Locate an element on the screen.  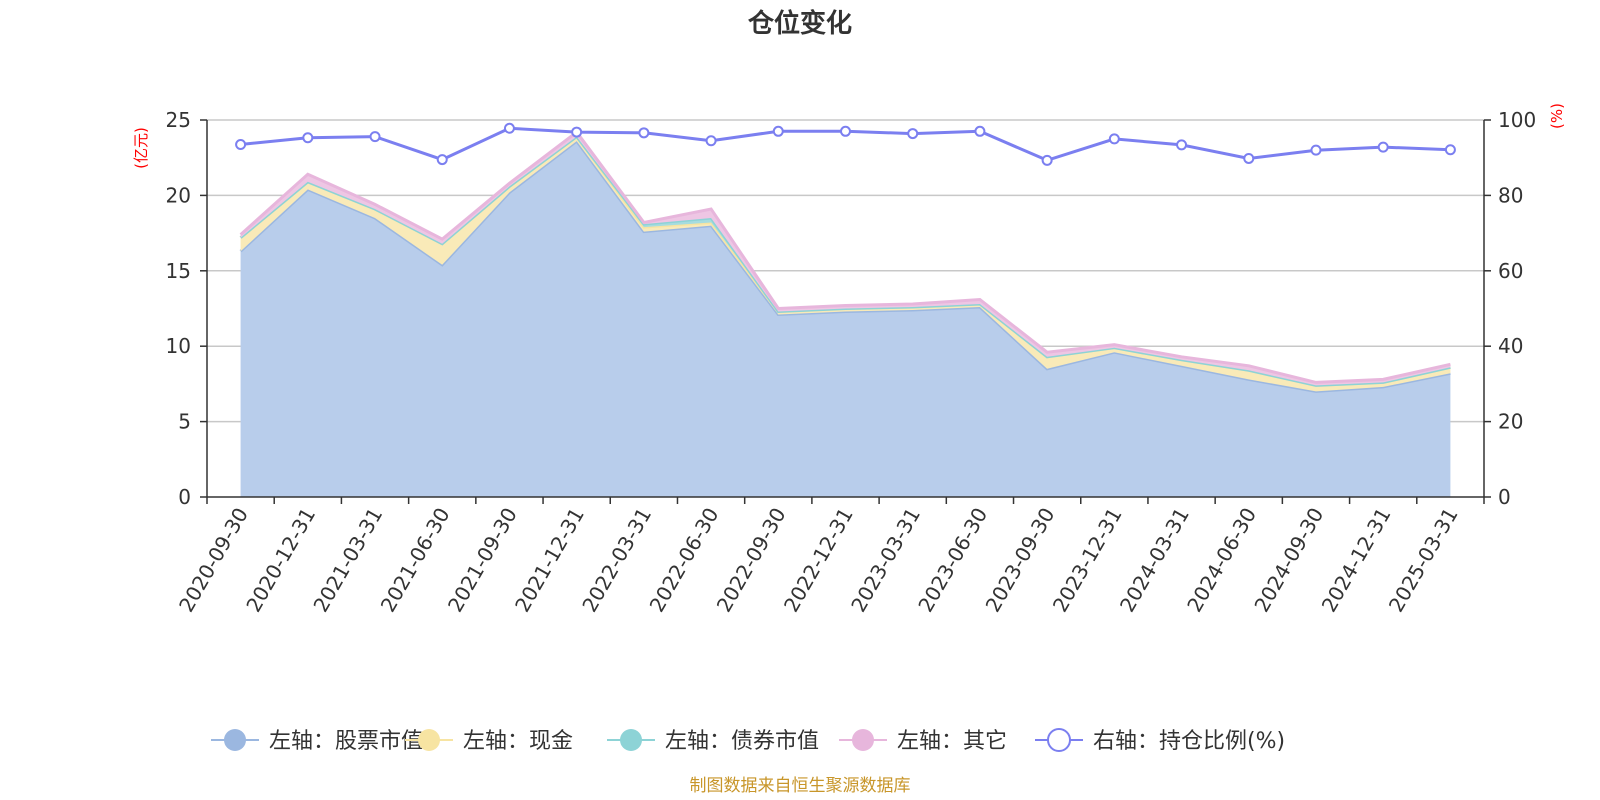
x-axis-tick-label: 2022-09-30 is located at coordinates (751, 560).